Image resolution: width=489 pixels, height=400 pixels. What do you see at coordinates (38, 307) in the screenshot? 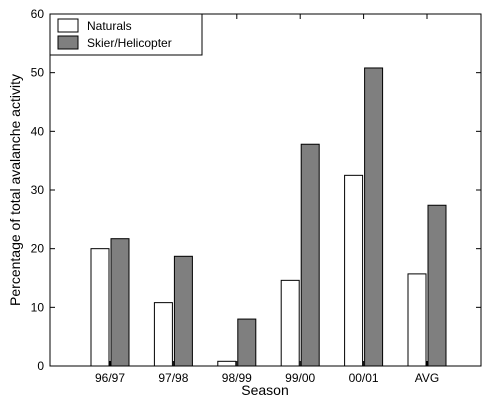
I see `y-tick-label: 10` at bounding box center [38, 307].